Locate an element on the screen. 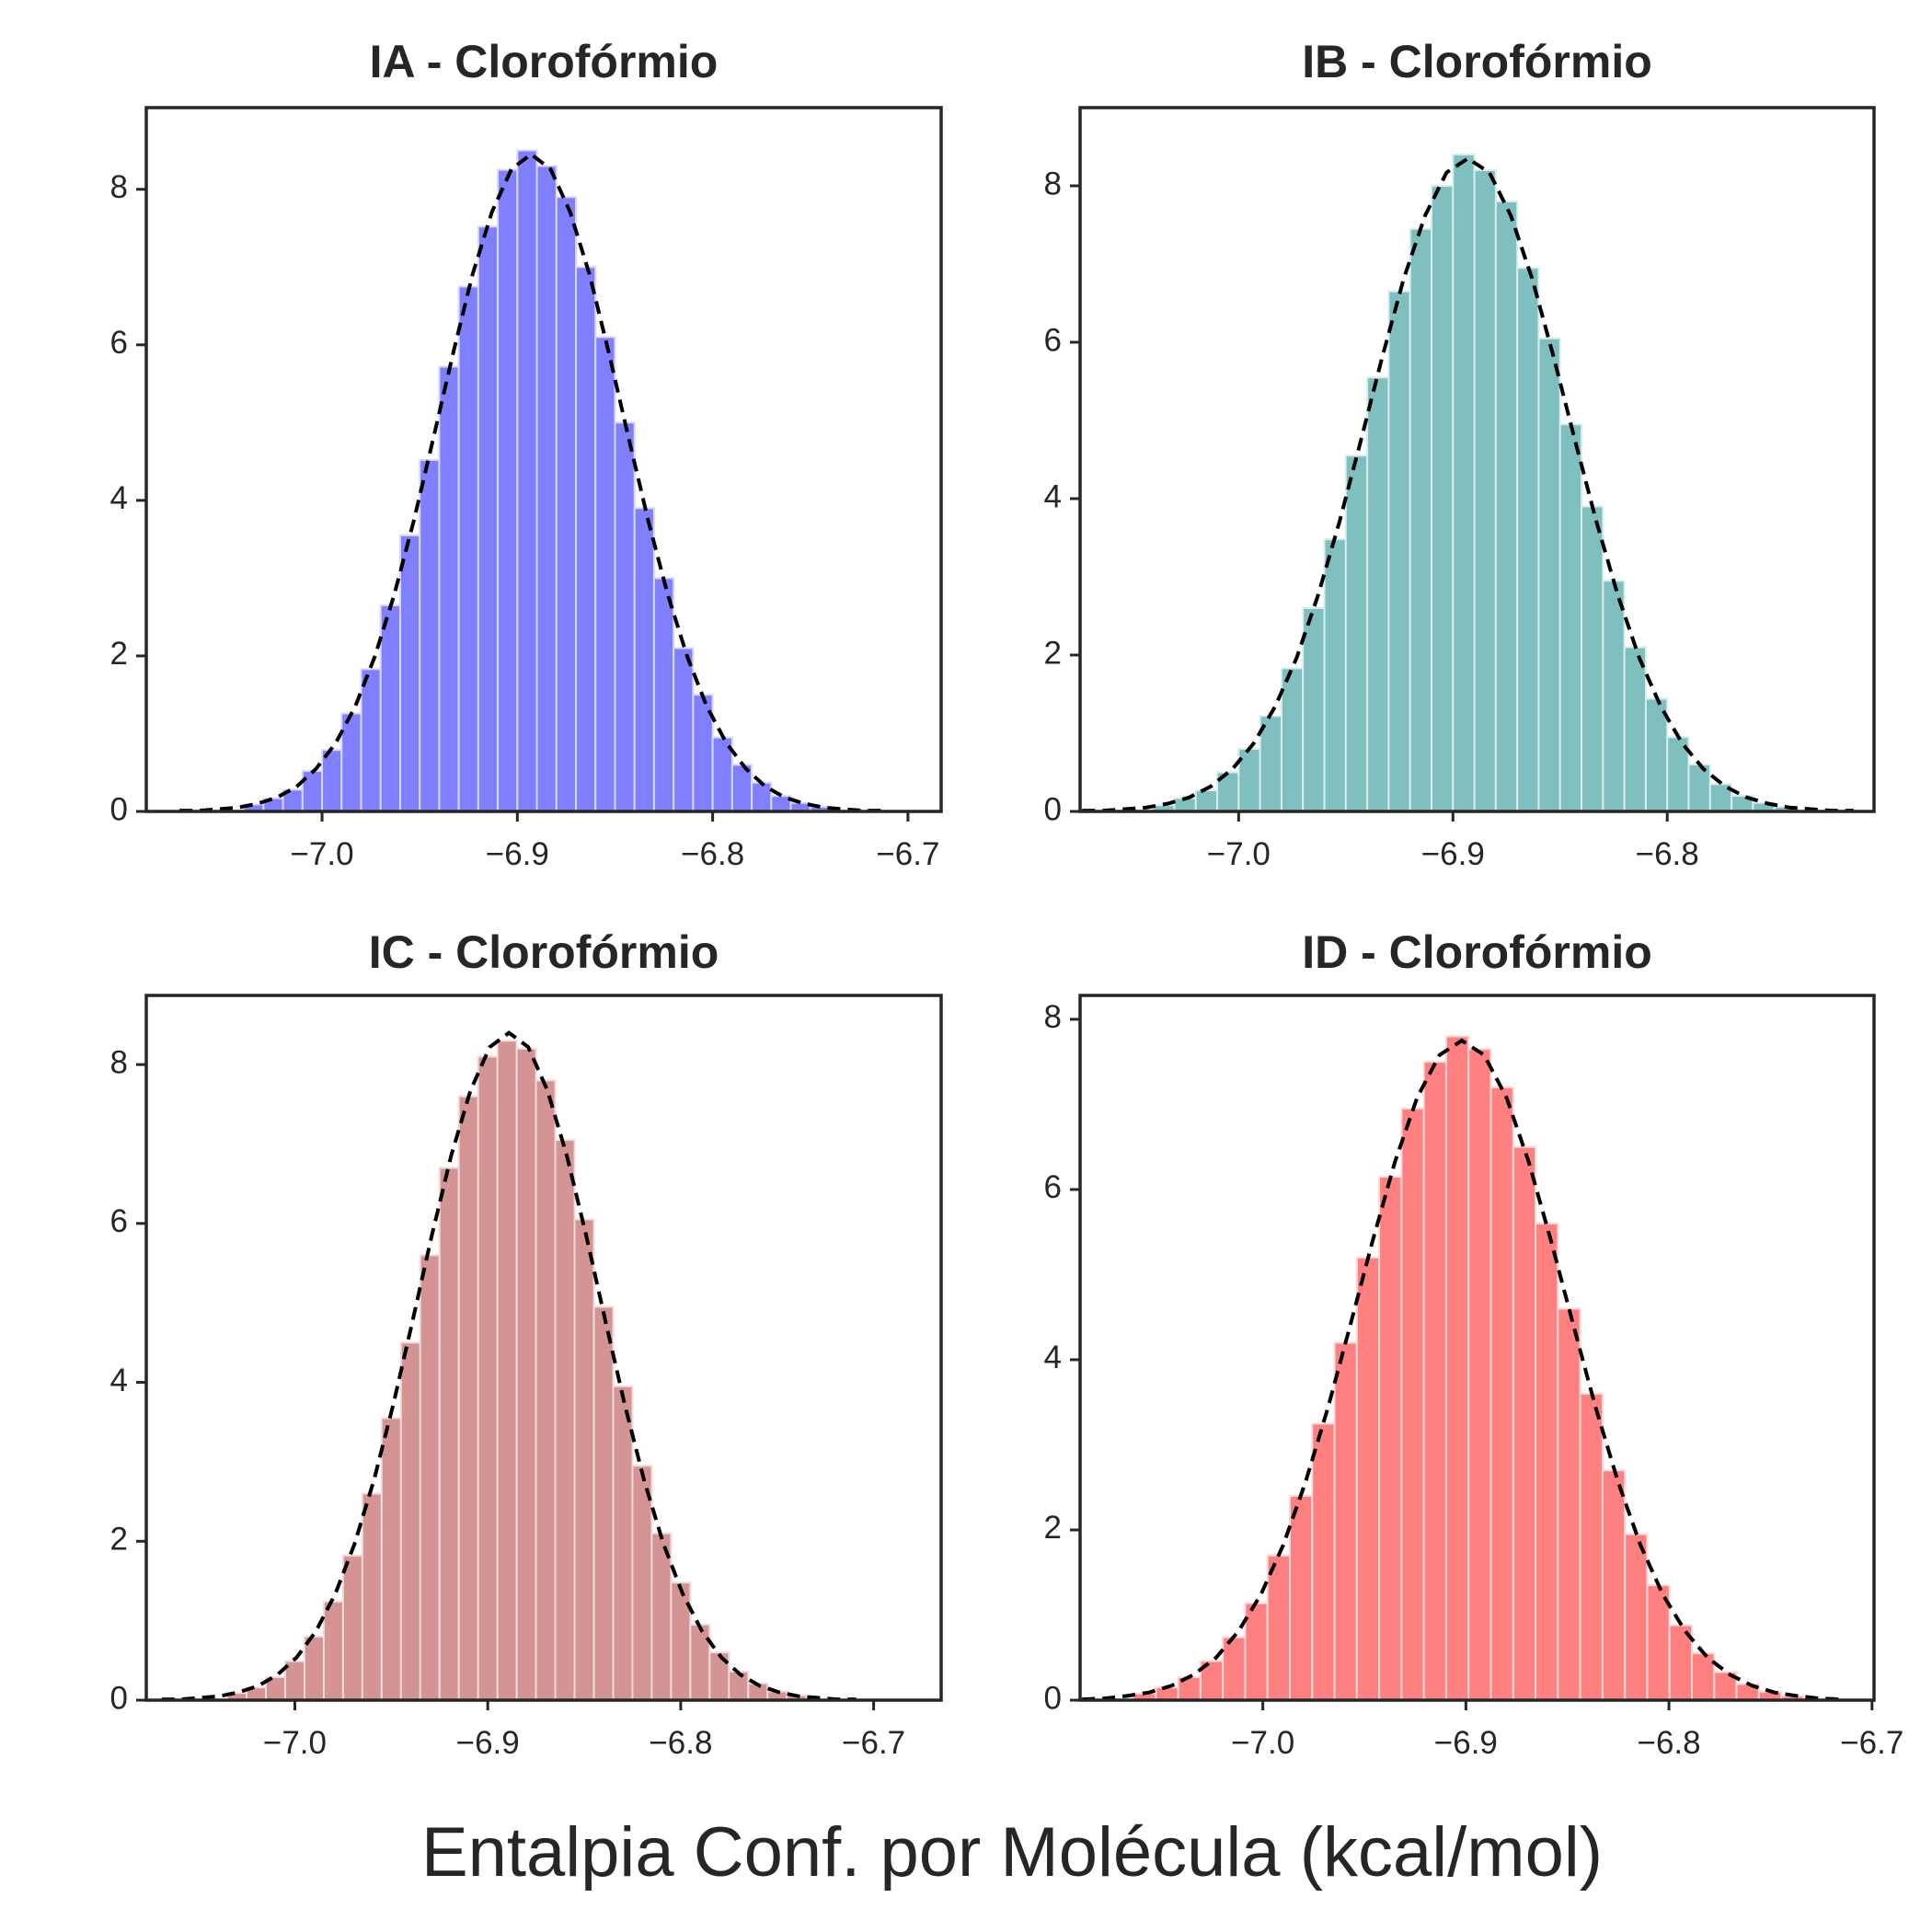  subplot-title: IB - Clorofórmio is located at coordinates (1477, 61).